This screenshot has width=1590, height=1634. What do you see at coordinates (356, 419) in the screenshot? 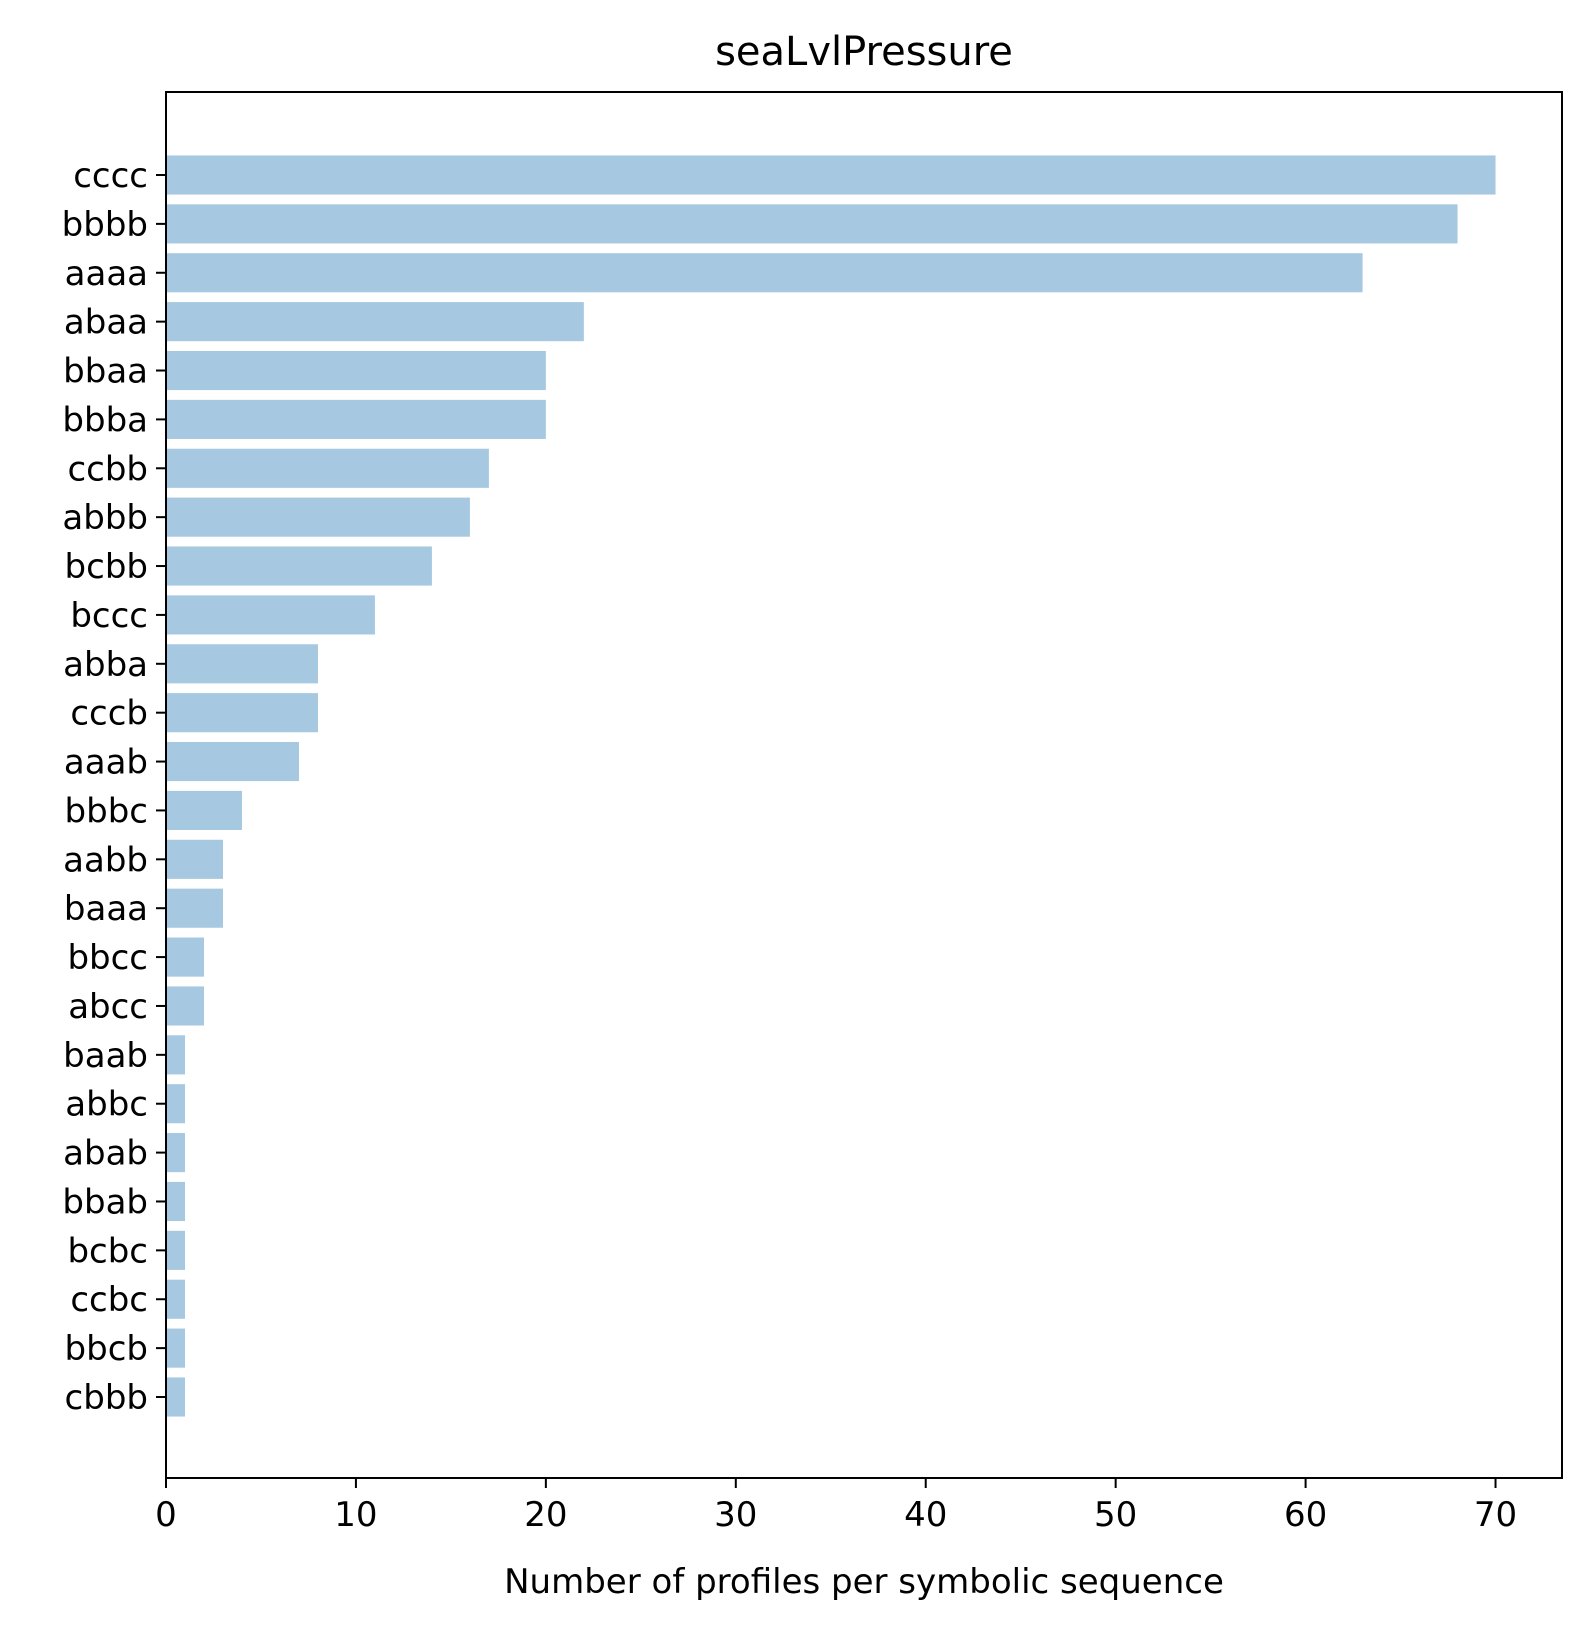
I see `bar-bbba` at bounding box center [356, 419].